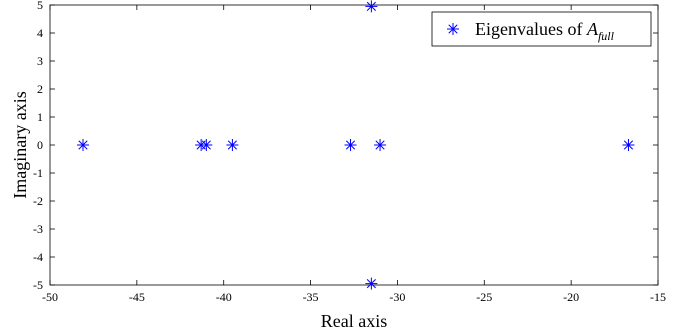 The height and width of the screenshot is (335, 694). I want to click on x-tick-label: -40, so click(224, 297).